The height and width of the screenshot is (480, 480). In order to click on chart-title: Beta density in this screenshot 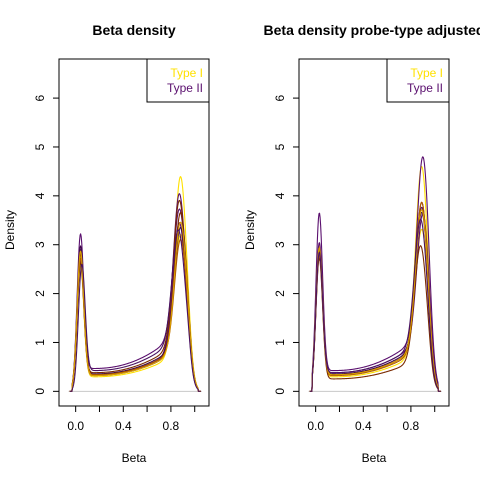, I will do `click(133, 30)`.